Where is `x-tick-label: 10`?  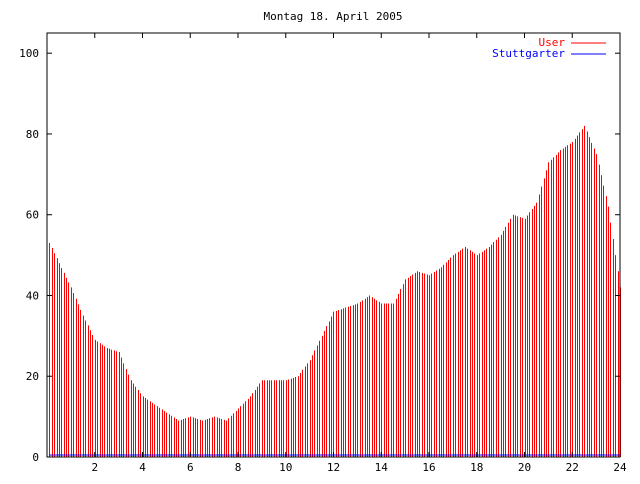 x-tick-label: 10 is located at coordinates (285, 467).